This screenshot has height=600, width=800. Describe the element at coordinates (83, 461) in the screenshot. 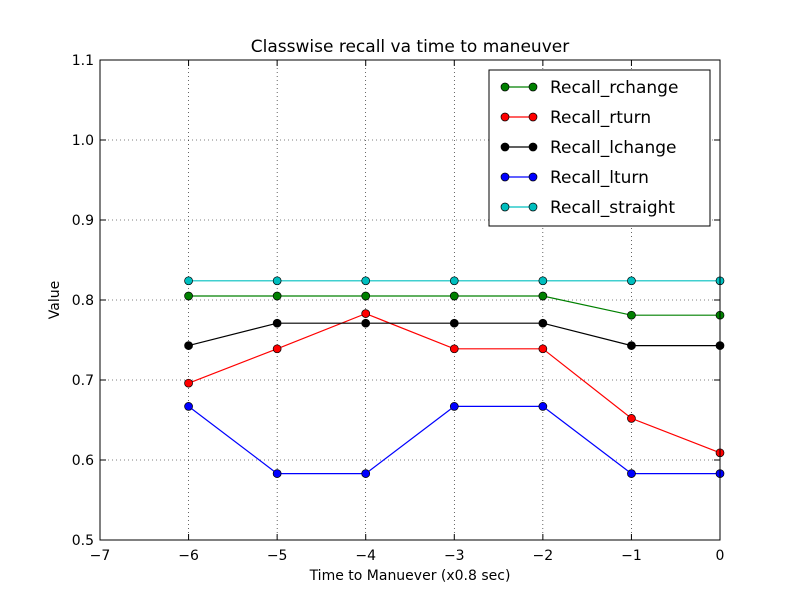

I see `y-tick-label: 0.6` at that location.